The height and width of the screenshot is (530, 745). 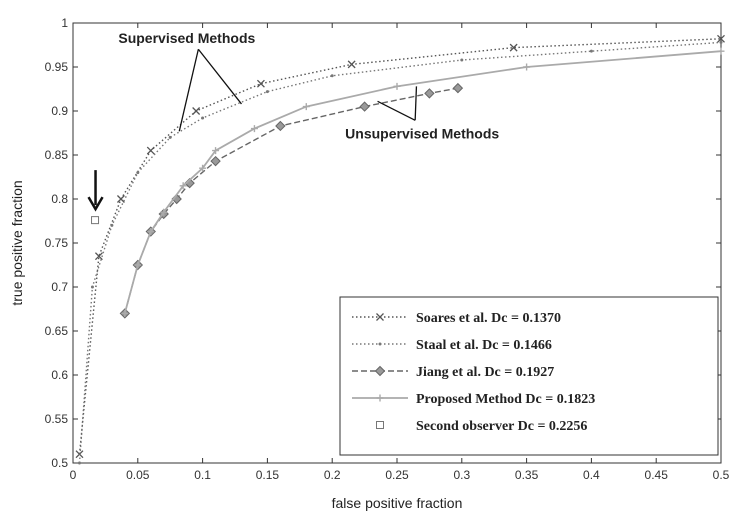 I want to click on x-axis-label: false positive fraction, so click(x=397, y=503).